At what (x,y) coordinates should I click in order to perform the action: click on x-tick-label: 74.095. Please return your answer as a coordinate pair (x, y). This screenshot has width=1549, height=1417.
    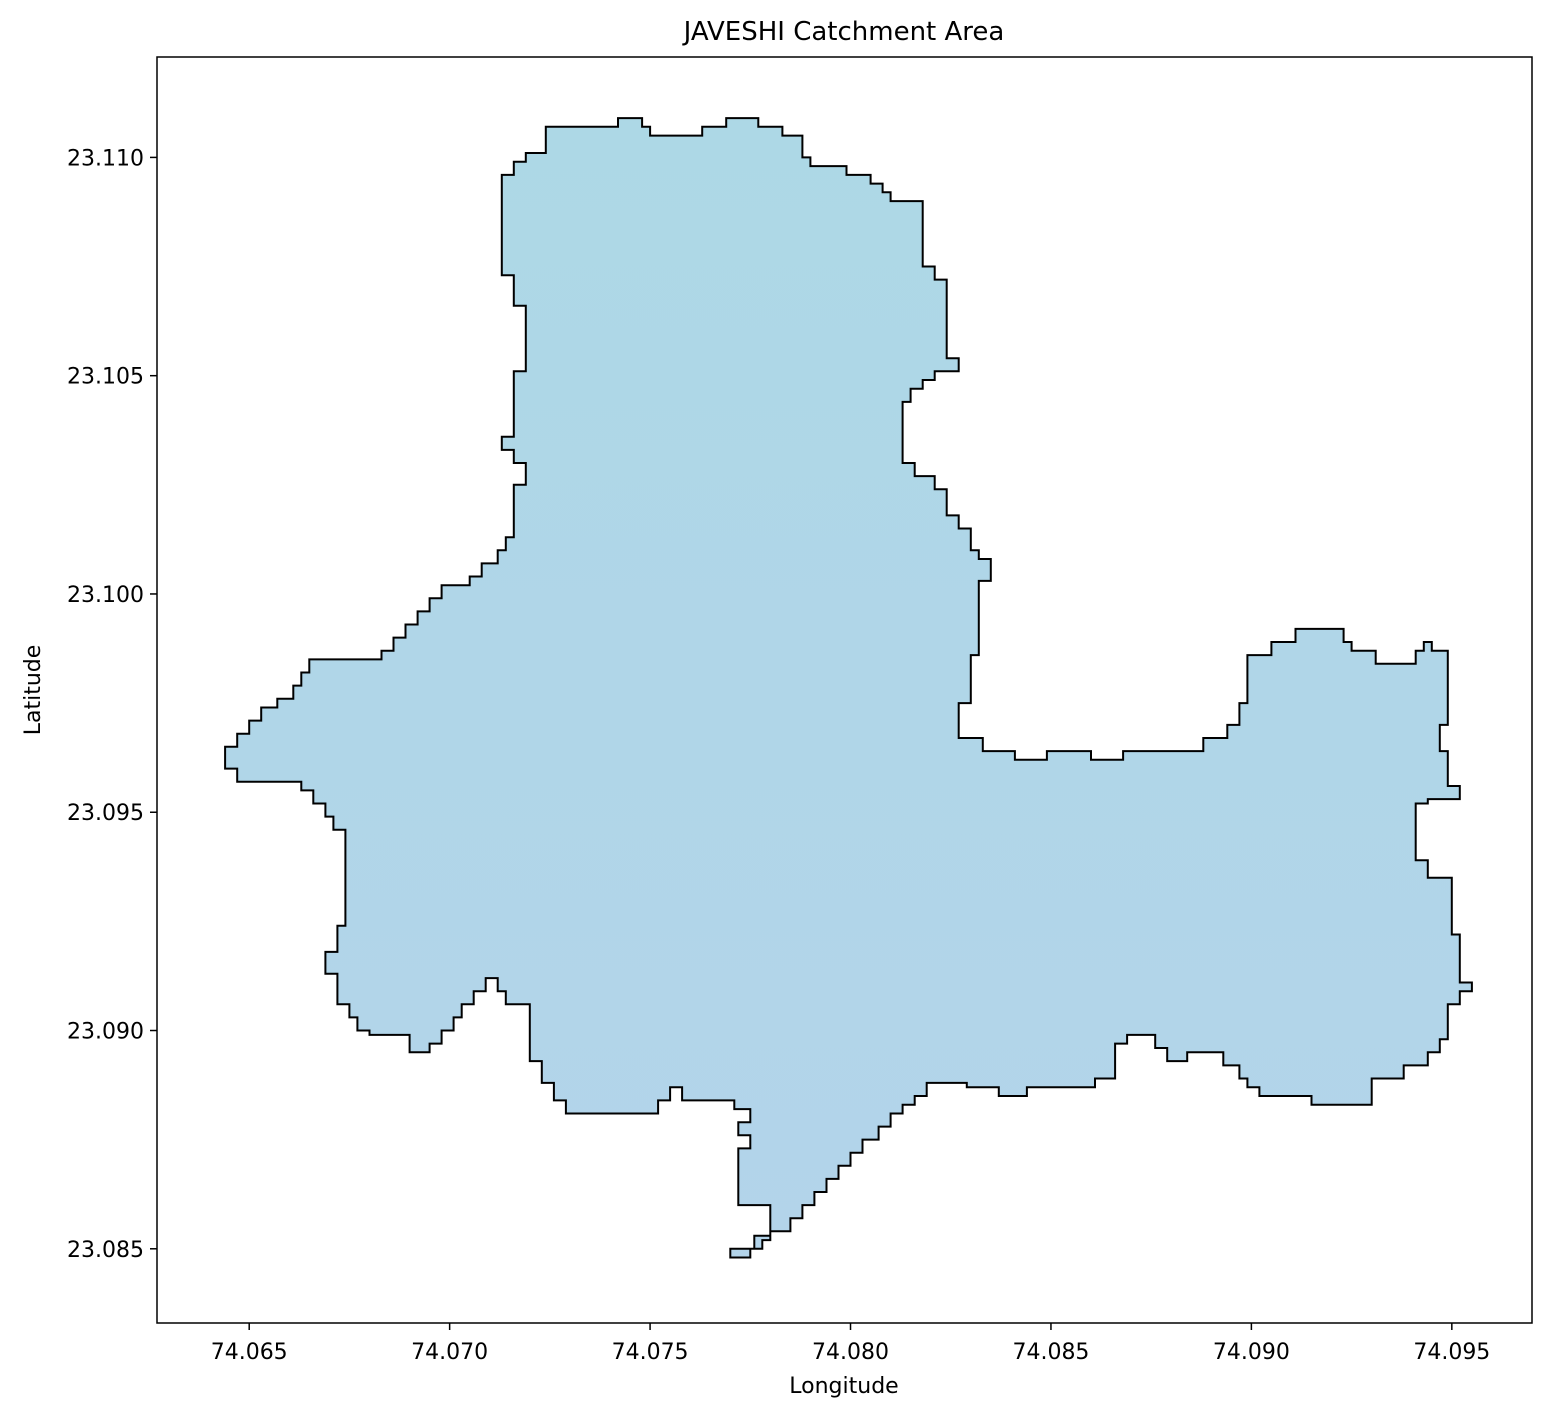
    Looking at the image, I should click on (1451, 1352).